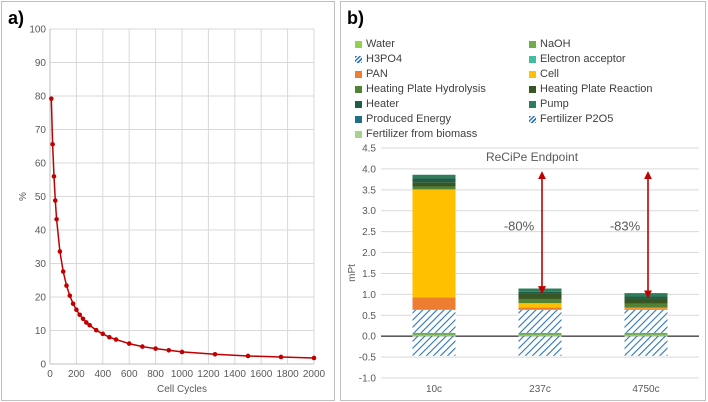 This screenshot has width=708, height=402. Describe the element at coordinates (182, 389) in the screenshot. I see `x-axis-title: Cell Cycles` at that location.